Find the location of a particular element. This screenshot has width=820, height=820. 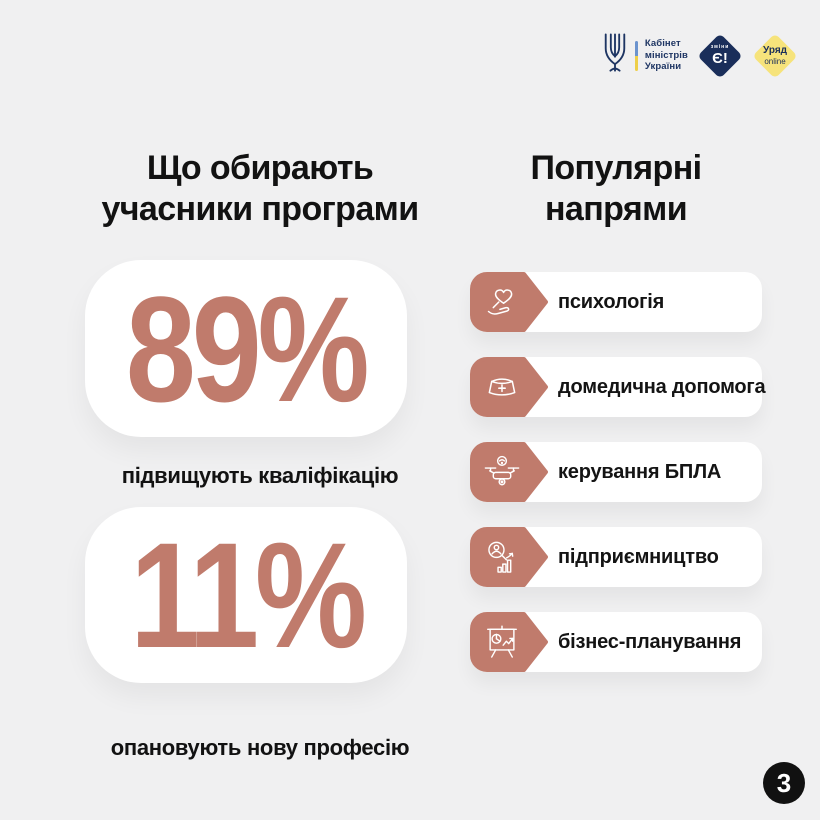

stat-value-89: 89% is located at coordinates (248, 348).